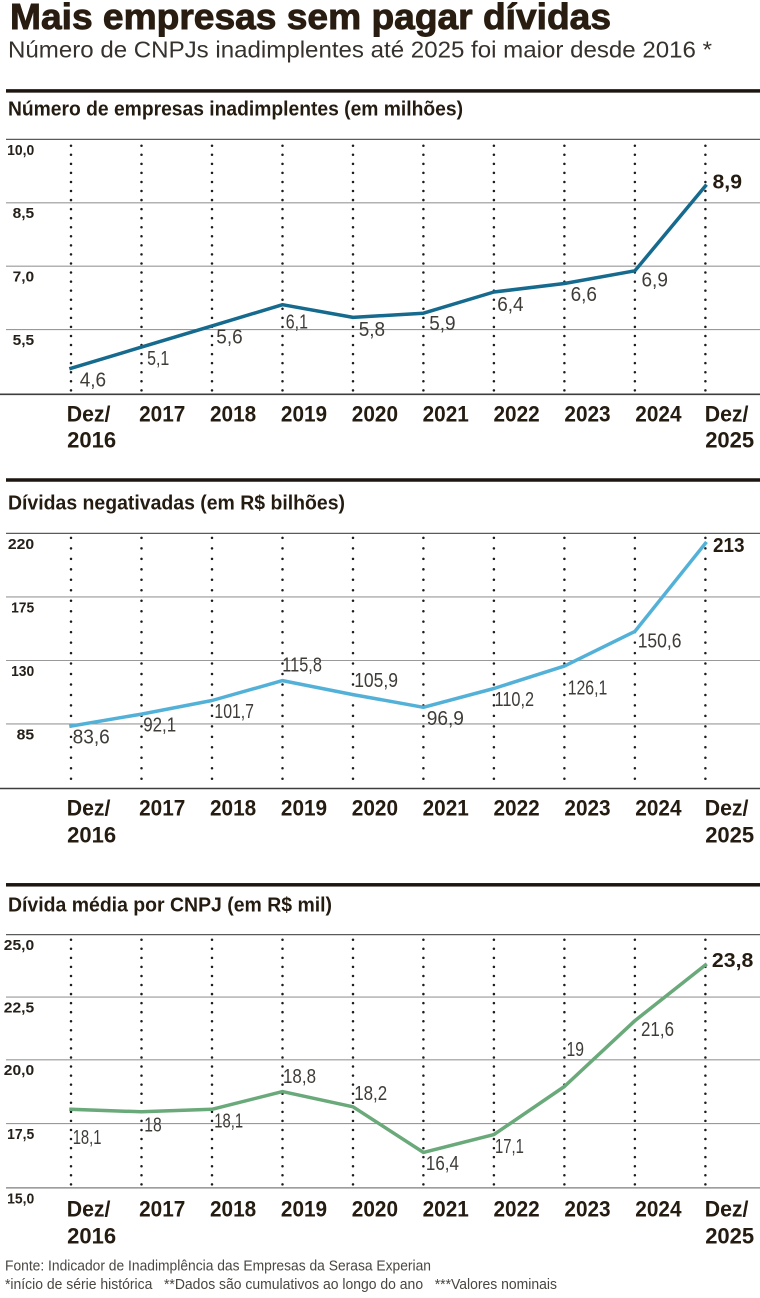 The height and width of the screenshot is (1298, 760). I want to click on svg-text:Dívida média por CNPJ (em R$ m: Dívida média por CNPJ (em R$ mil), so click(170, 905).